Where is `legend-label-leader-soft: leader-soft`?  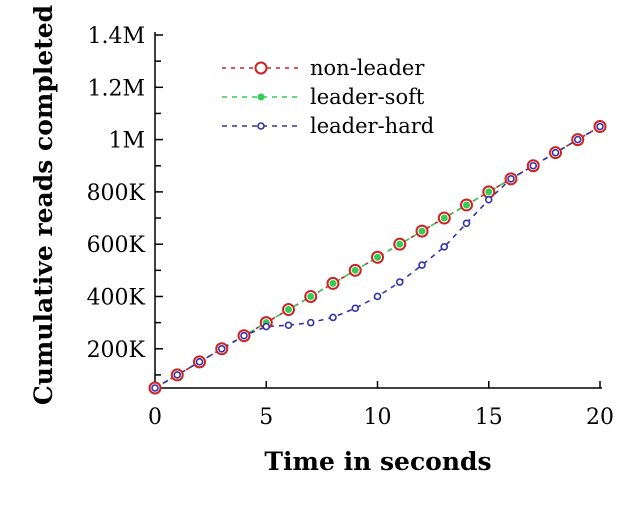
legend-label-leader-soft: leader-soft is located at coordinates (367, 97).